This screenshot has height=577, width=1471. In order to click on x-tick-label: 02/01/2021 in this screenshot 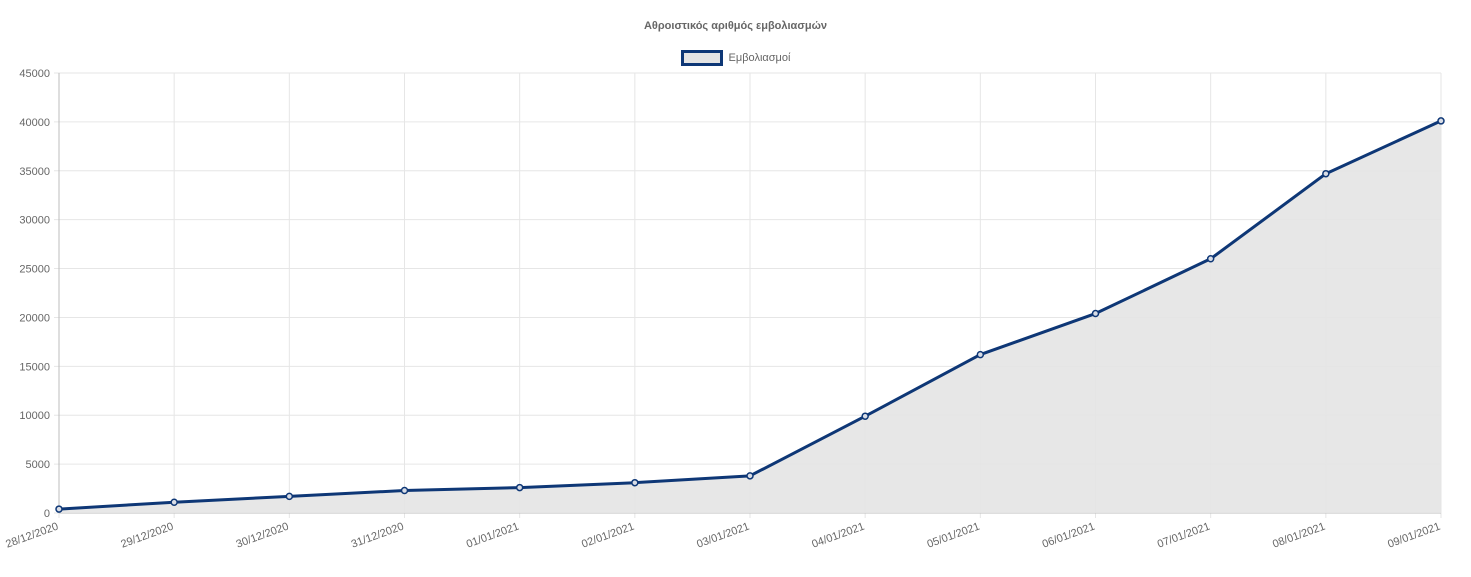, I will do `click(608, 536)`.